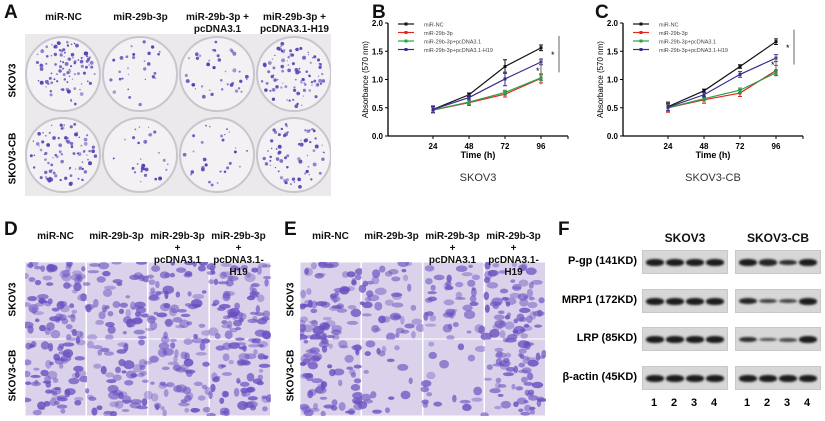 This screenshot has height=421, width=825. Describe the element at coordinates (458, 51) in the screenshot. I see `legend-label: miR-29b-3p+pcDNA3.1-H19` at that location.